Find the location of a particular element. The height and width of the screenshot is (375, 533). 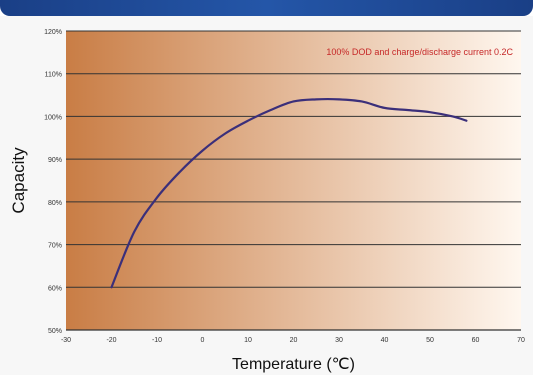

x-axis-title: Temperature (℃) is located at coordinates (293, 364).